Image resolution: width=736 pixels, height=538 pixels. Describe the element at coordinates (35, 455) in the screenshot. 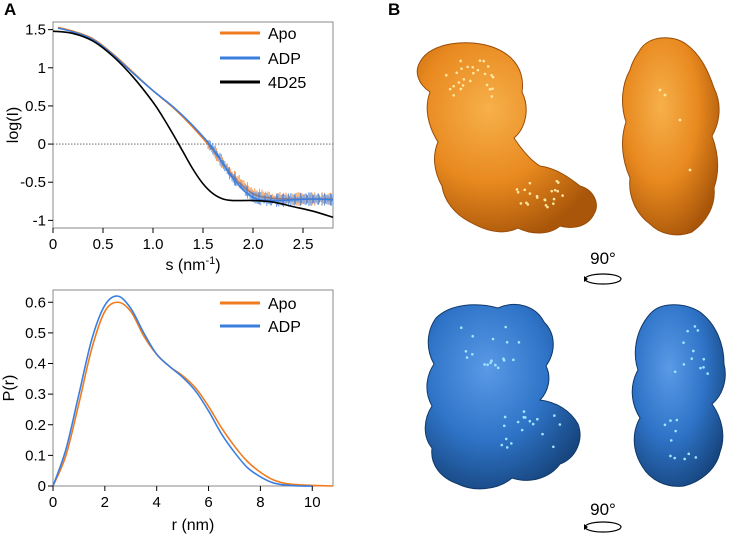

I see `y-tick-label: 0.1` at that location.